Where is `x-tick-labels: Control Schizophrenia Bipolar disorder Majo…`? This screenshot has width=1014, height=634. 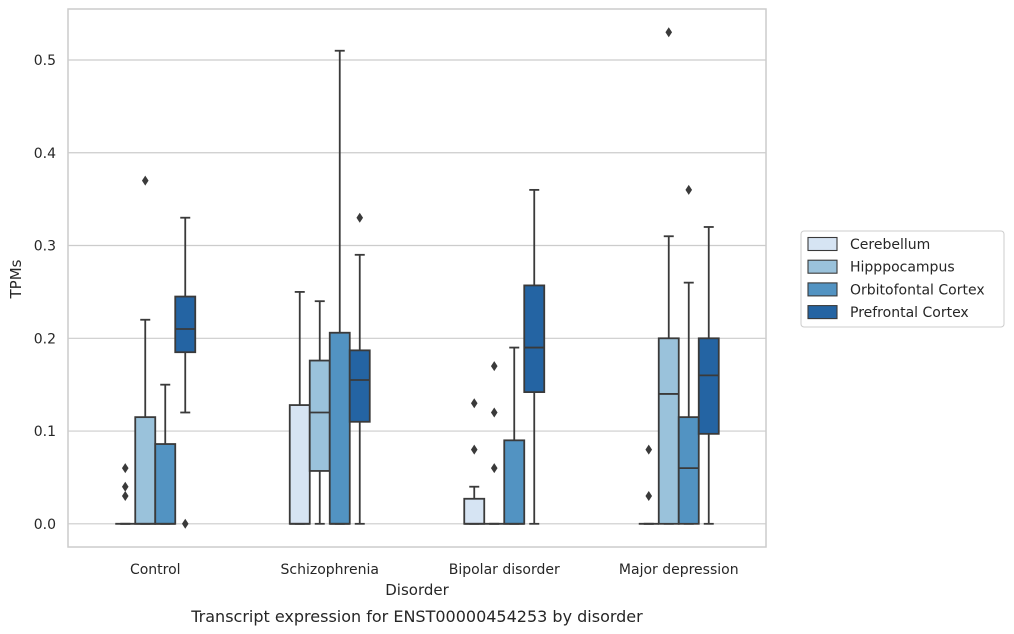 x-tick-labels: Control Schizophrenia Bipolar disorder Majo… is located at coordinates (434, 570).